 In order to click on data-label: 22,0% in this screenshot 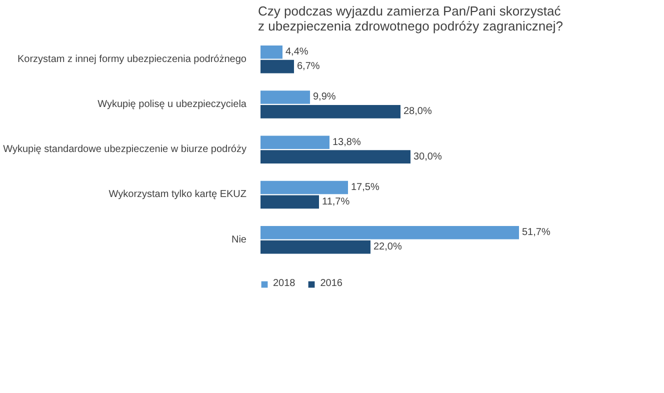, I will do `click(388, 247)`.